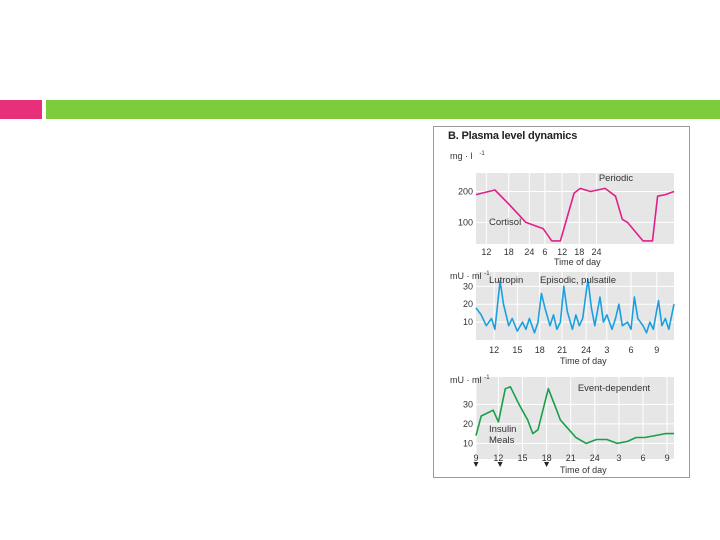 Image resolution: width=720 pixels, height=540 pixels. What do you see at coordinates (465, 222) in the screenshot?
I see `y-tick-label: 100` at bounding box center [465, 222].